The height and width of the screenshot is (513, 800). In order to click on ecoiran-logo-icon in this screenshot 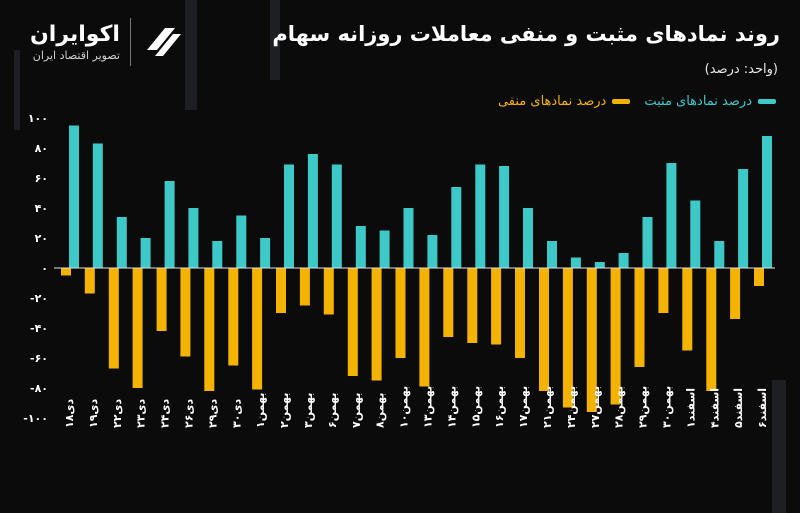, I will do `click(163, 42)`.